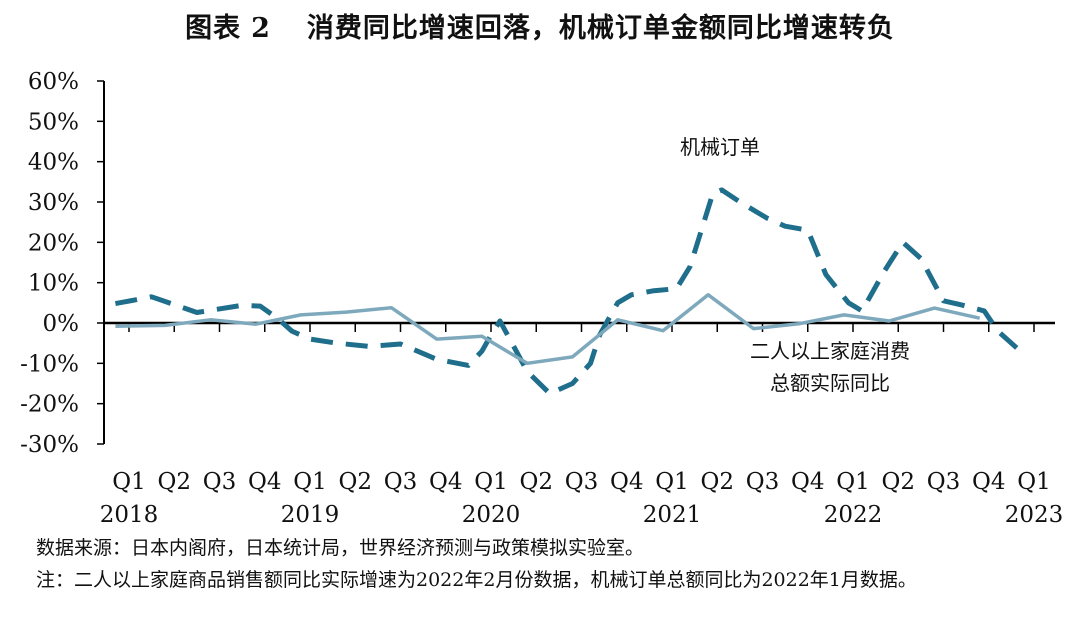 Image resolution: width=1080 pixels, height=635 pixels. What do you see at coordinates (53, 203) in the screenshot?
I see `y-tick-label: 30%` at bounding box center [53, 203].